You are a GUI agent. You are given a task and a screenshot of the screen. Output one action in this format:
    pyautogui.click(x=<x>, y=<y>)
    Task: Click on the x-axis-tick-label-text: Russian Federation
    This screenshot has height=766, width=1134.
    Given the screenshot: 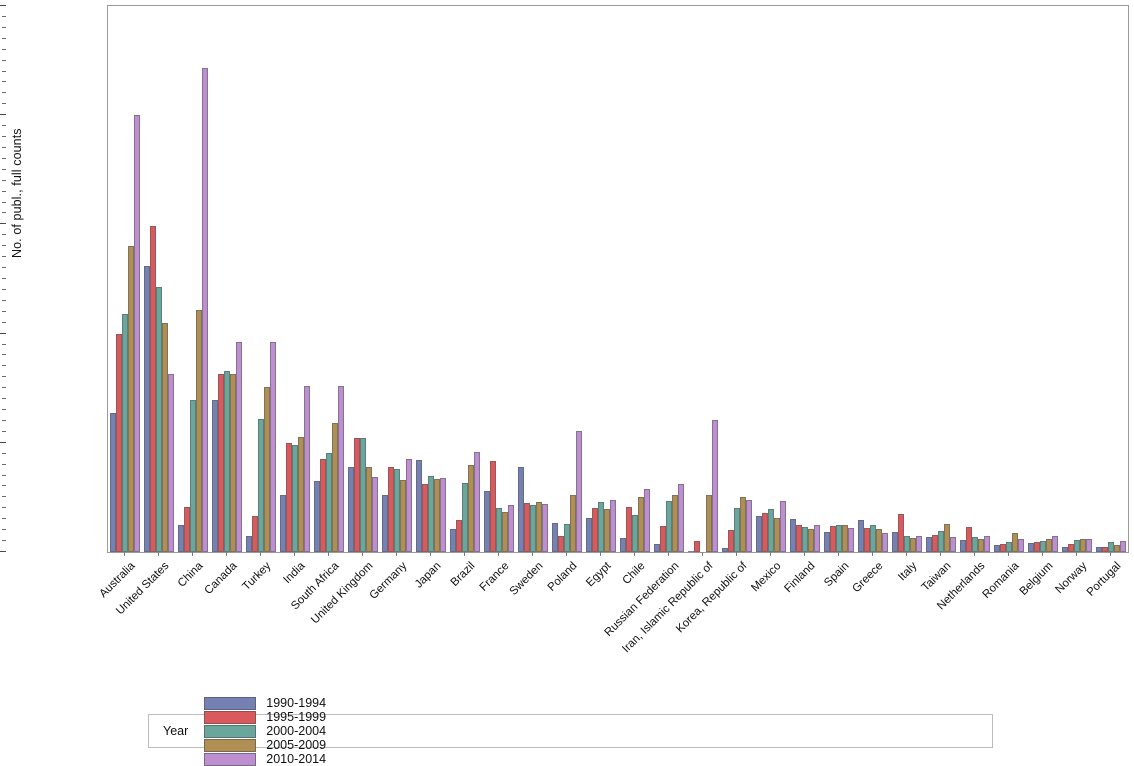 What is the action you would take?
    pyautogui.click(x=642, y=600)
    